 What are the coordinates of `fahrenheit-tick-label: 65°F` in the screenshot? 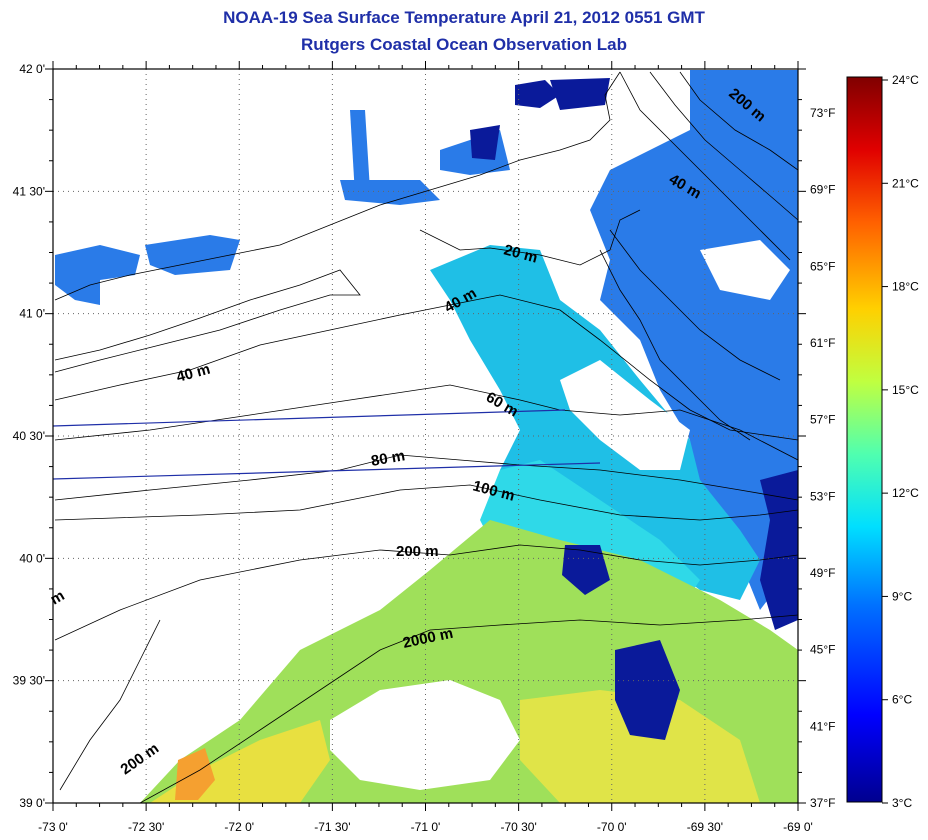 It's located at (822, 266).